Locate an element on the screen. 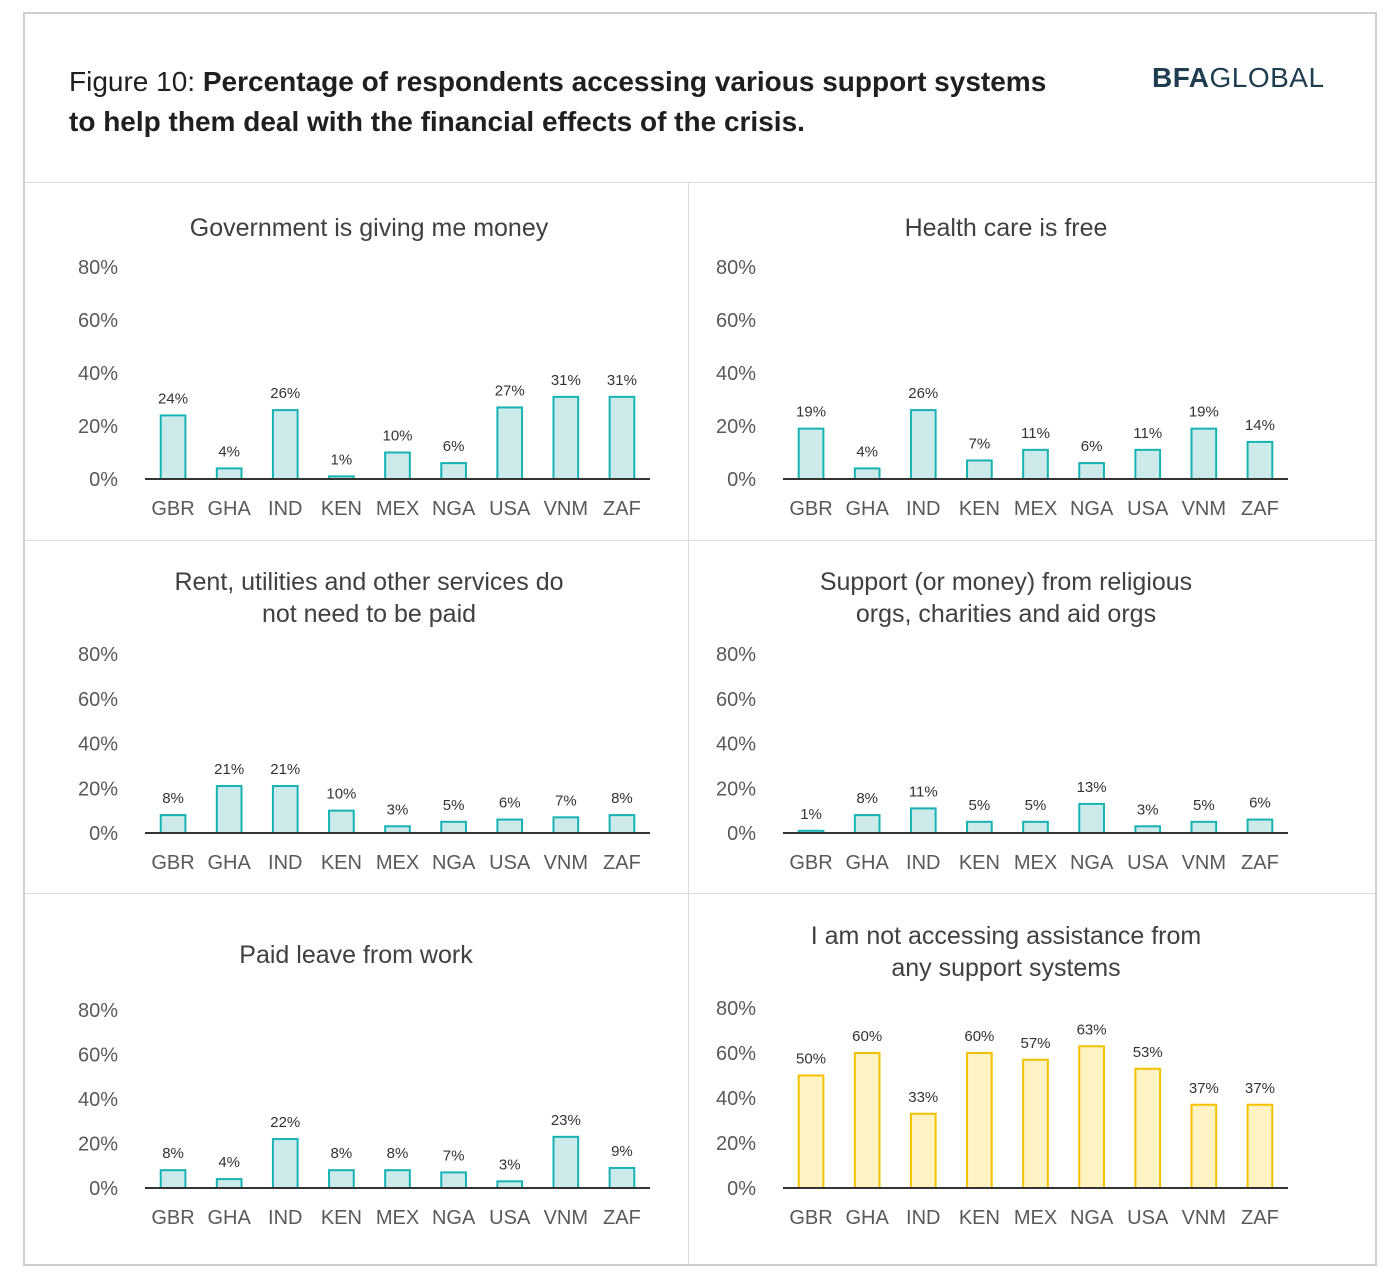  chart-1-xtick-label: ZAF is located at coordinates (622, 509).